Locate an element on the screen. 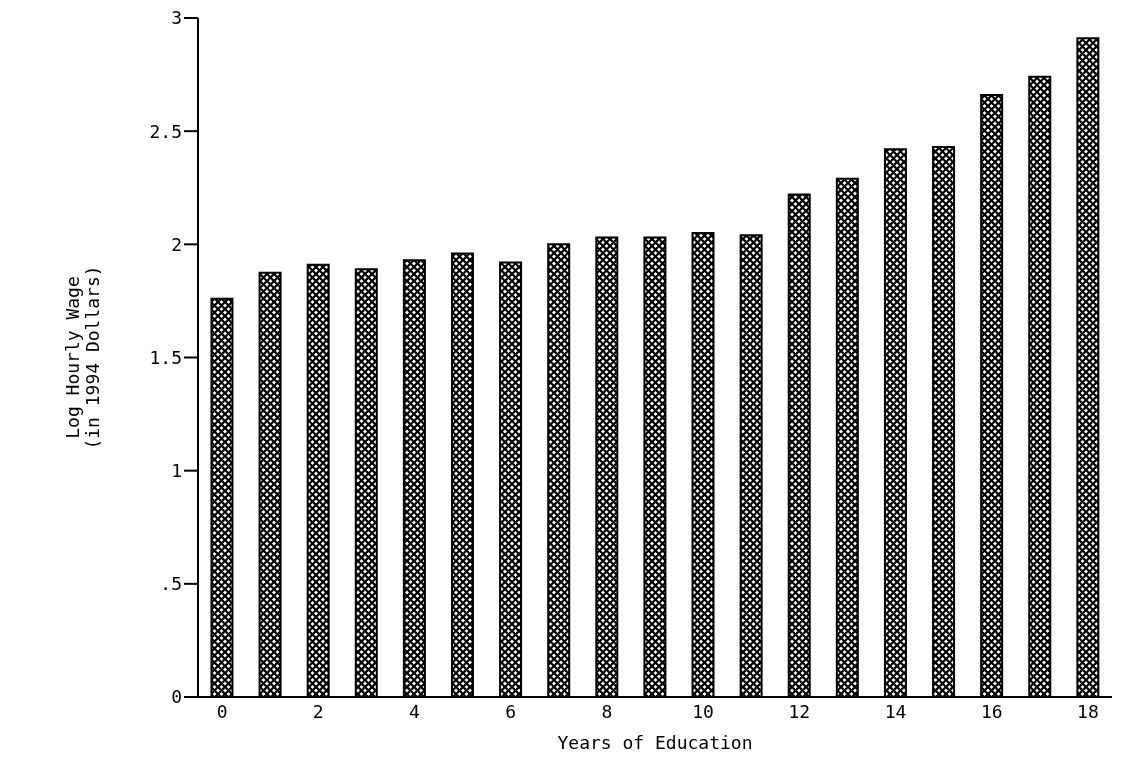 This screenshot has width=1145, height=775. y-tick-label: 1 is located at coordinates (176, 471).